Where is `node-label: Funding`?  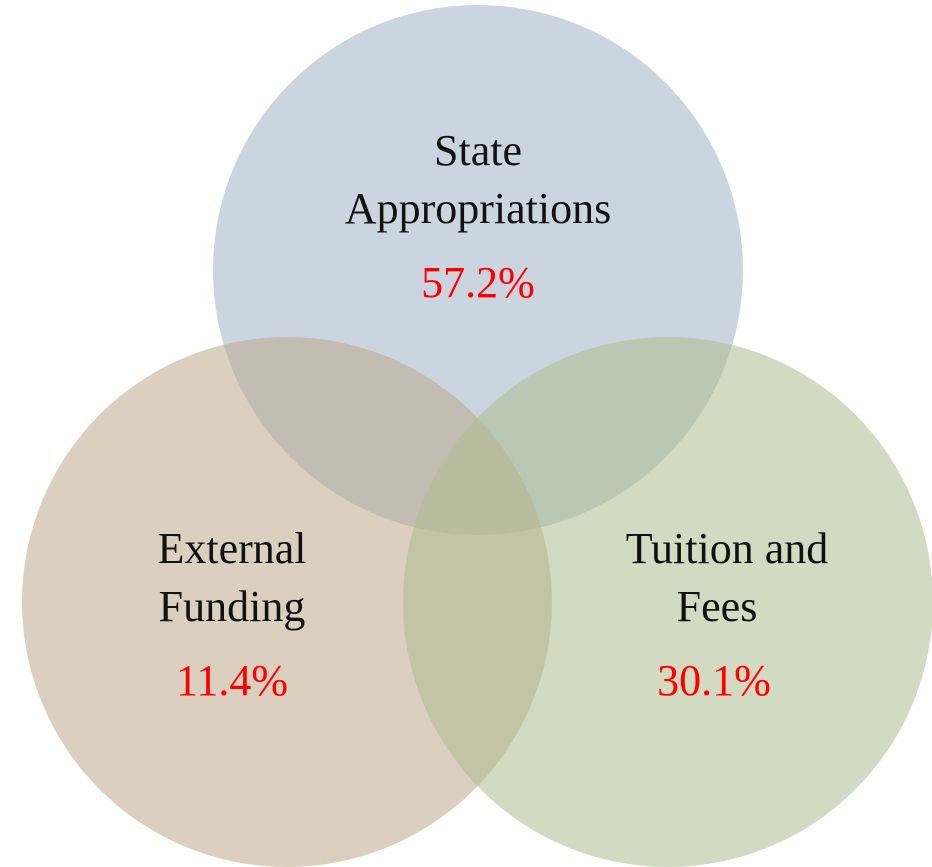 node-label: Funding is located at coordinates (232, 606).